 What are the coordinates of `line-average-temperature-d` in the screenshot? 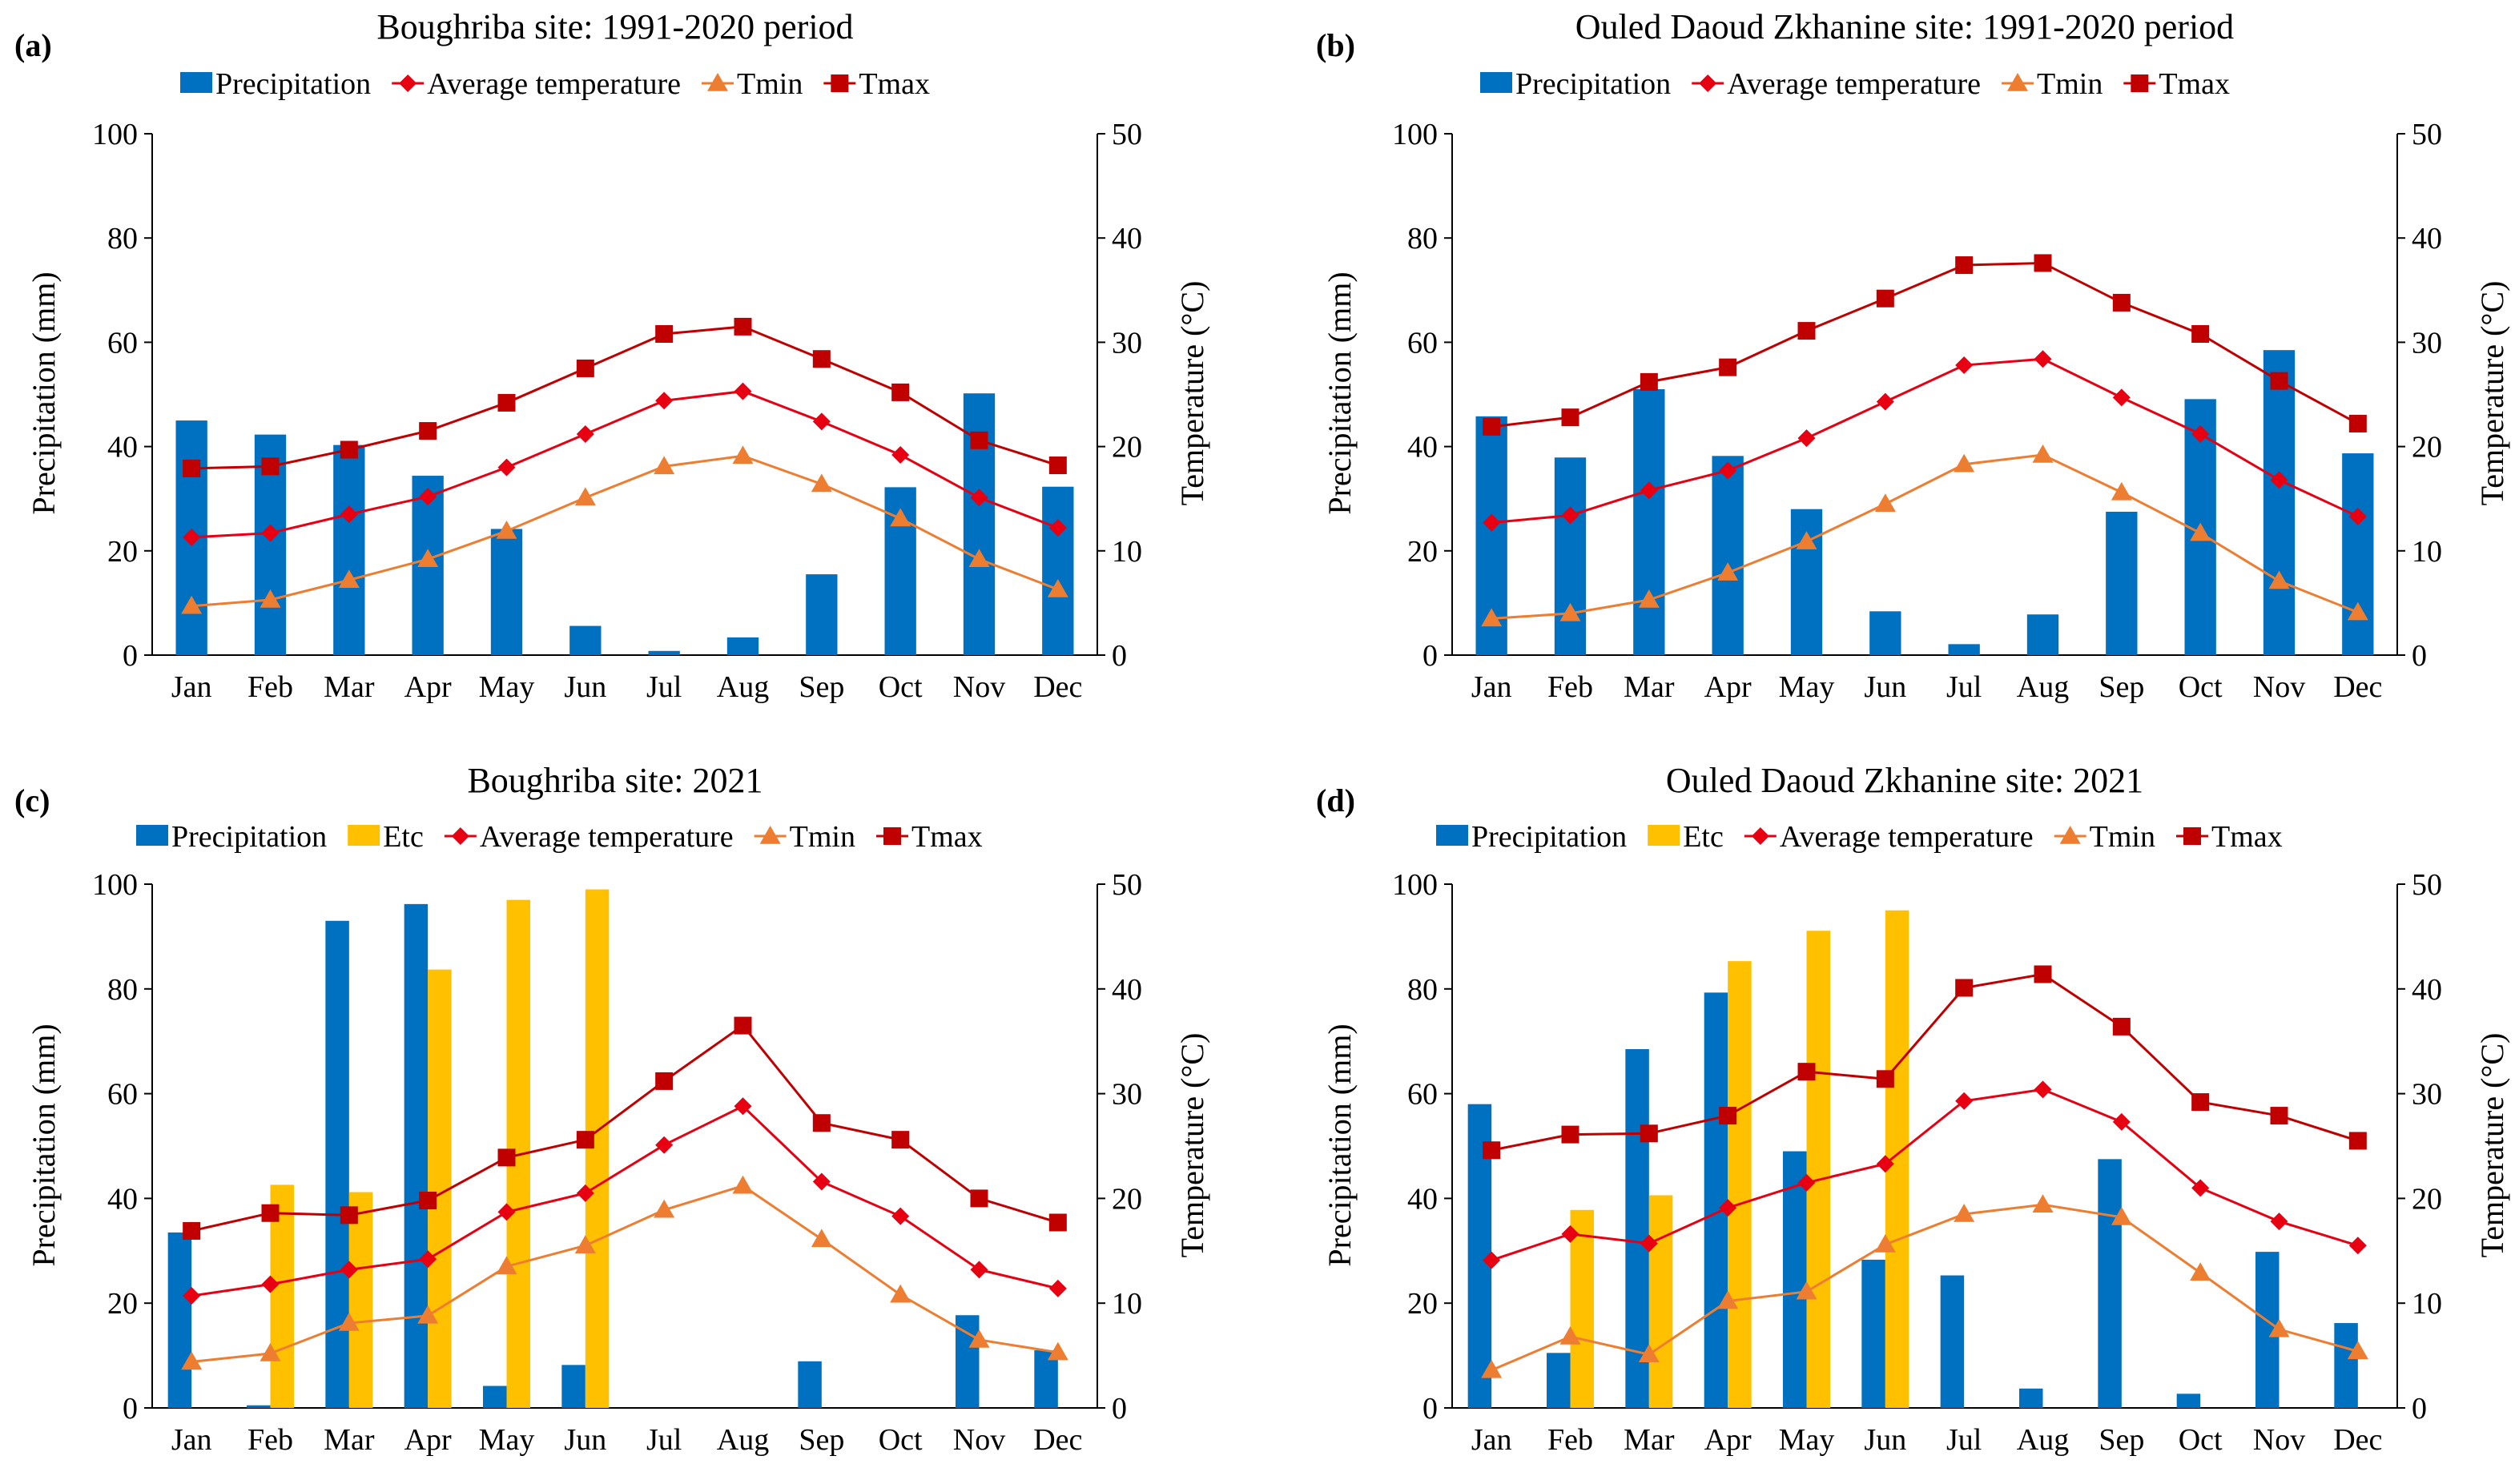 It's located at (1925, 1174).